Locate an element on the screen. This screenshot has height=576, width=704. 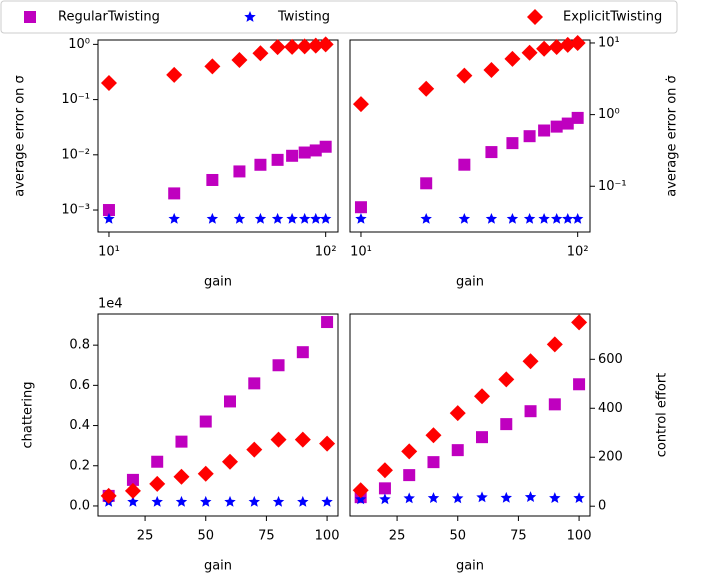
y-axis-label: control effort is located at coordinates (662, 415).